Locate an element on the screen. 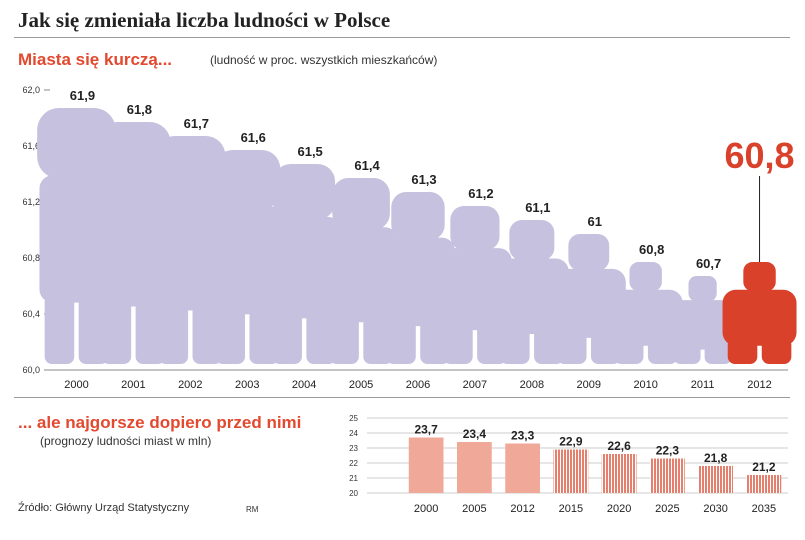 Image resolution: width=805 pixels, height=540 pixels. y-tick-label: 23 is located at coordinates (353, 448).